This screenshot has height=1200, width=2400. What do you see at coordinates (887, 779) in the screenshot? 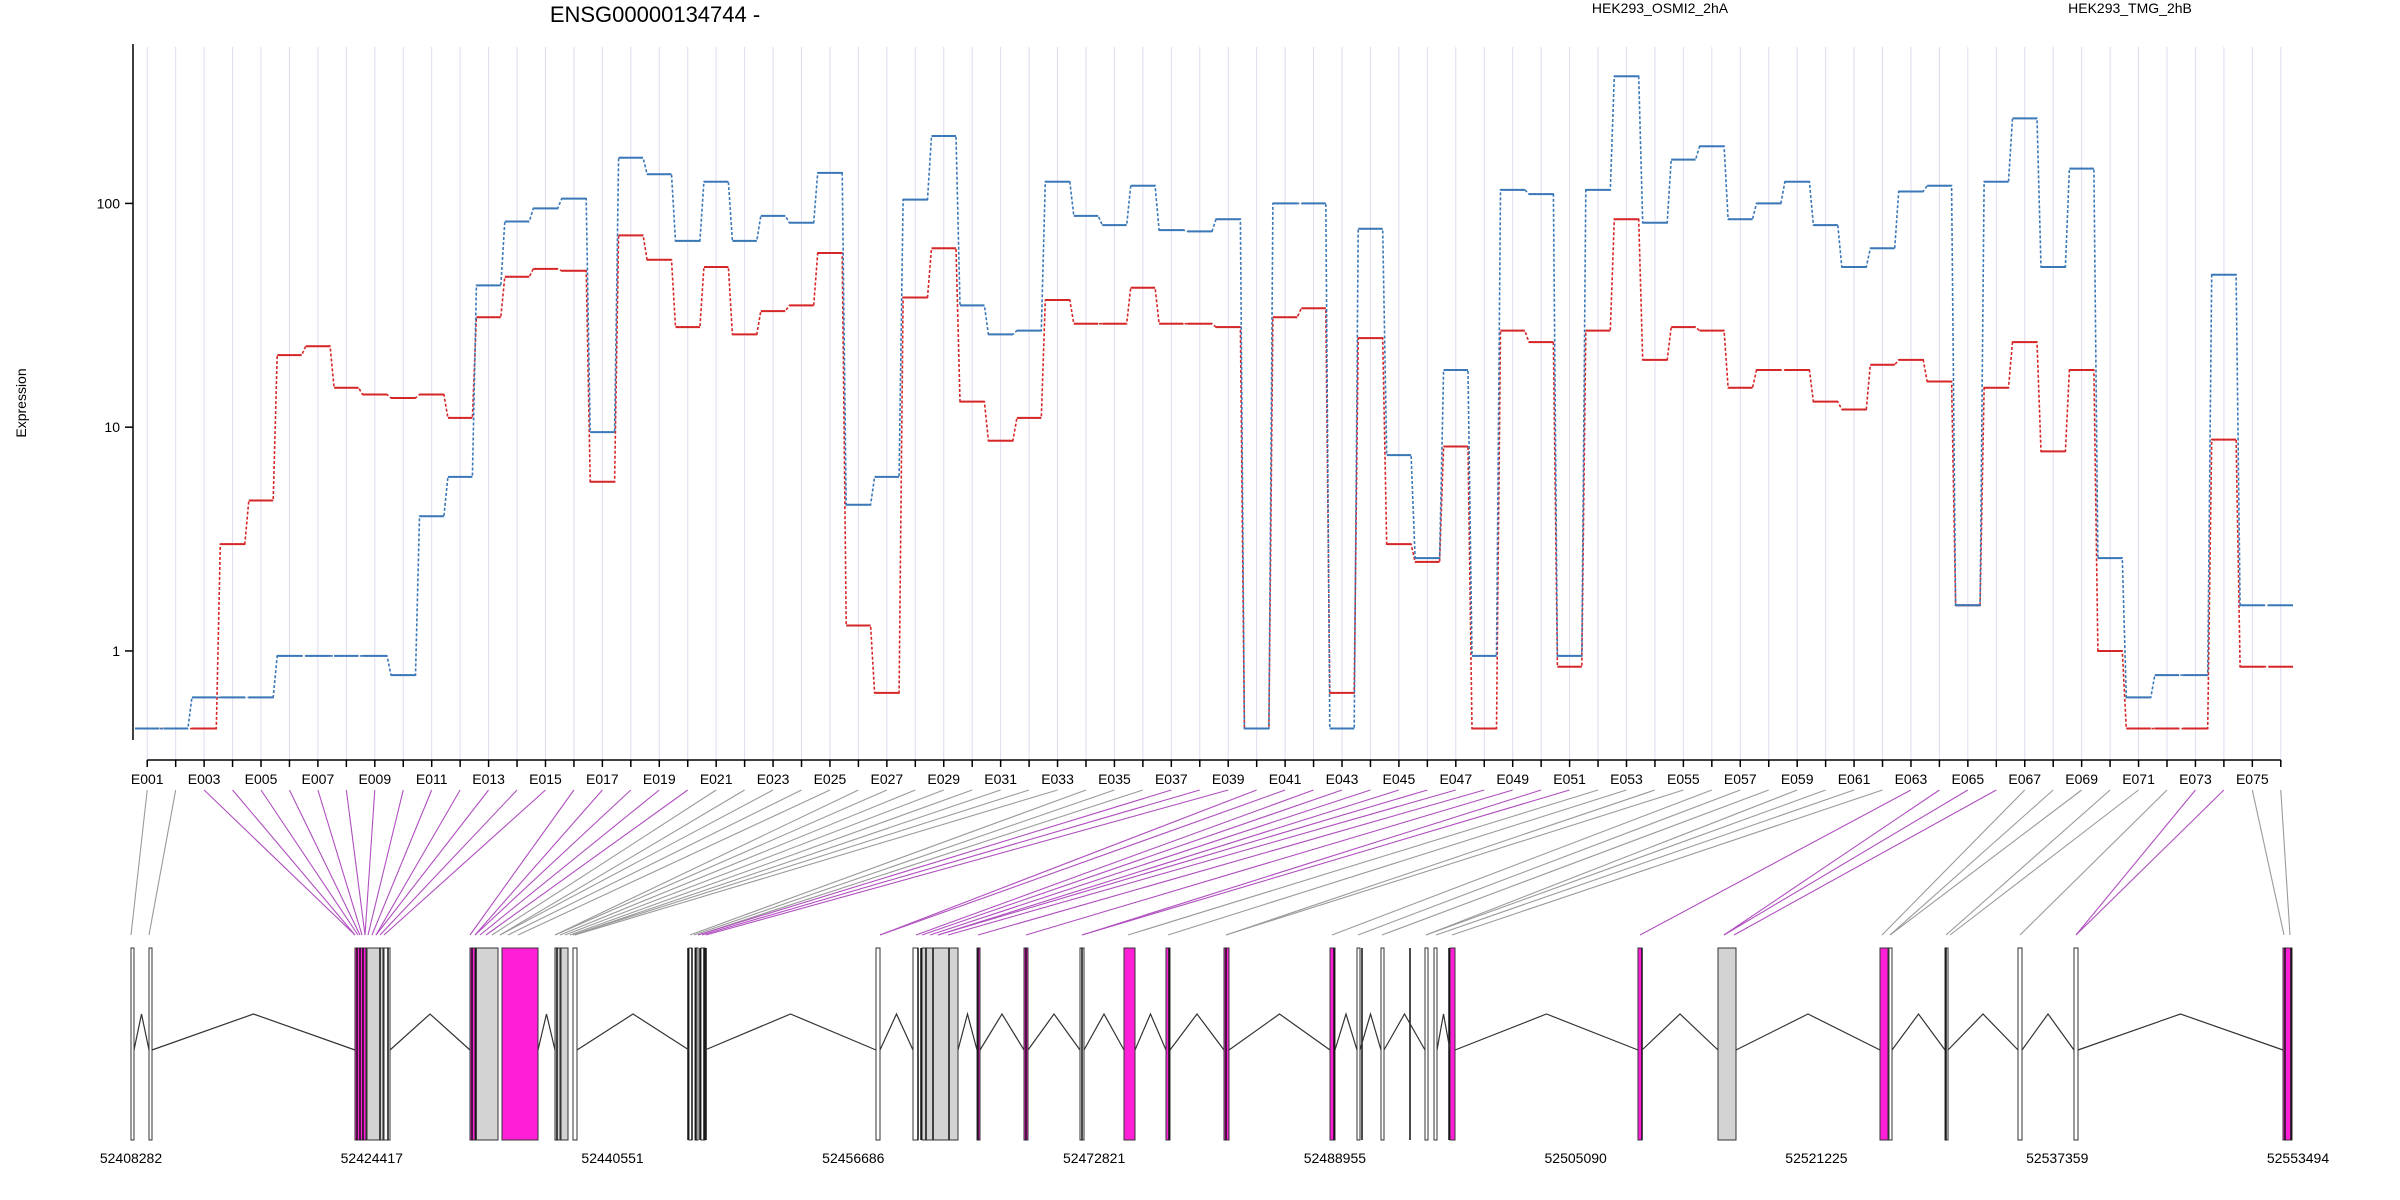
I see `x-tick-label: E027` at bounding box center [887, 779].